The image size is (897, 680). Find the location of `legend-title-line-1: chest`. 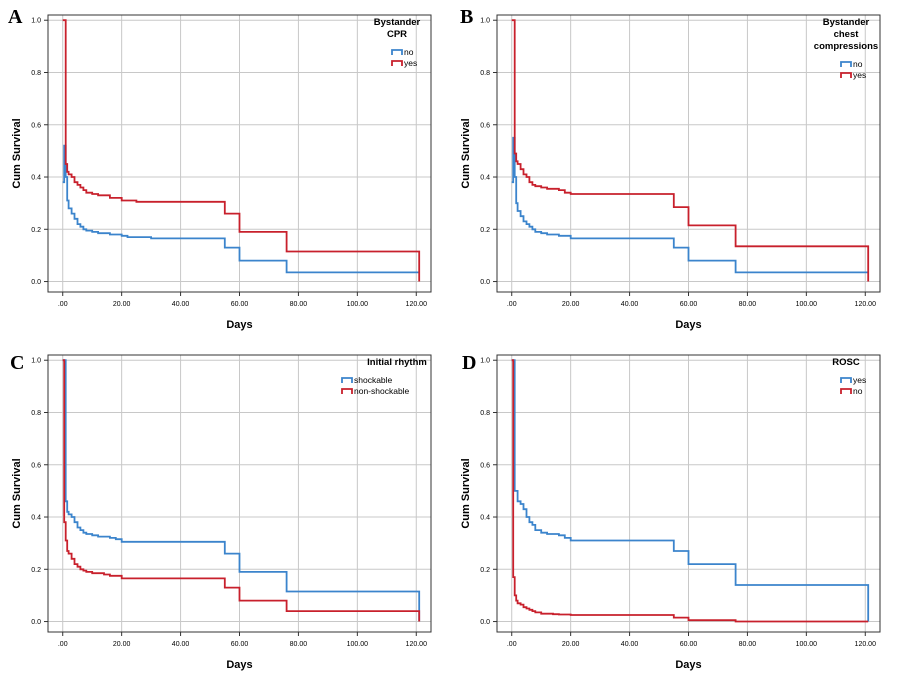

legend-title-line-1: chest is located at coordinates (847, 34).